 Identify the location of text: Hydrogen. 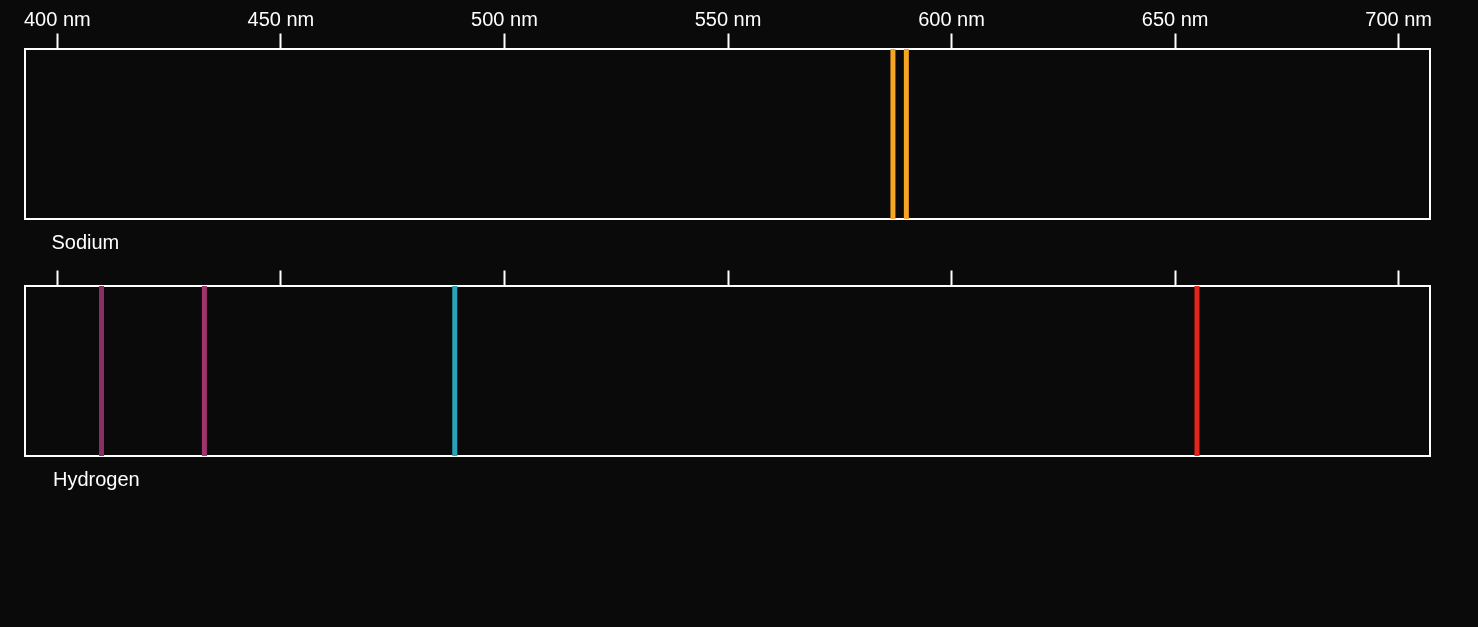
(96, 479).